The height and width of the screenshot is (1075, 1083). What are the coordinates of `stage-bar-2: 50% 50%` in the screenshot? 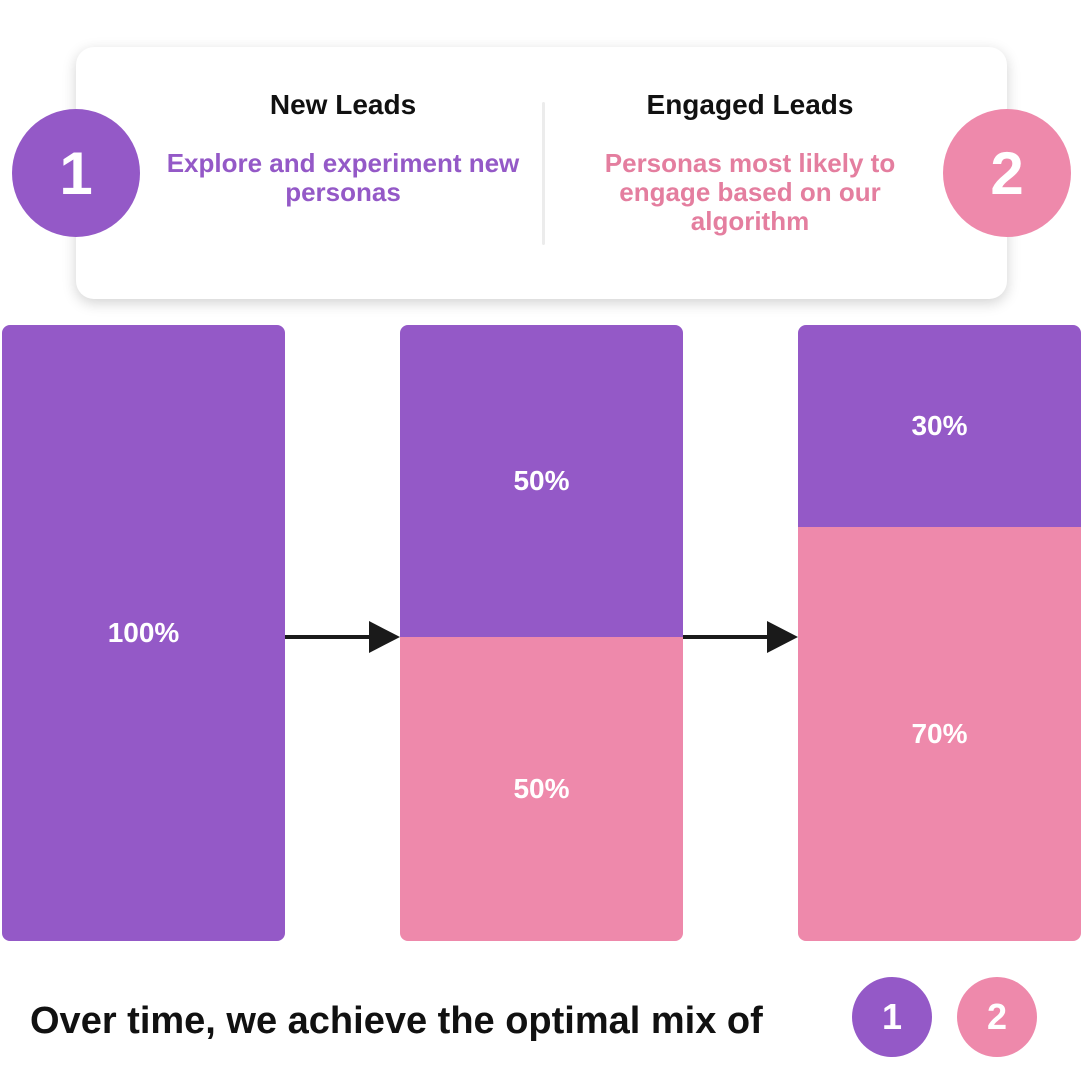 It's located at (541, 633).